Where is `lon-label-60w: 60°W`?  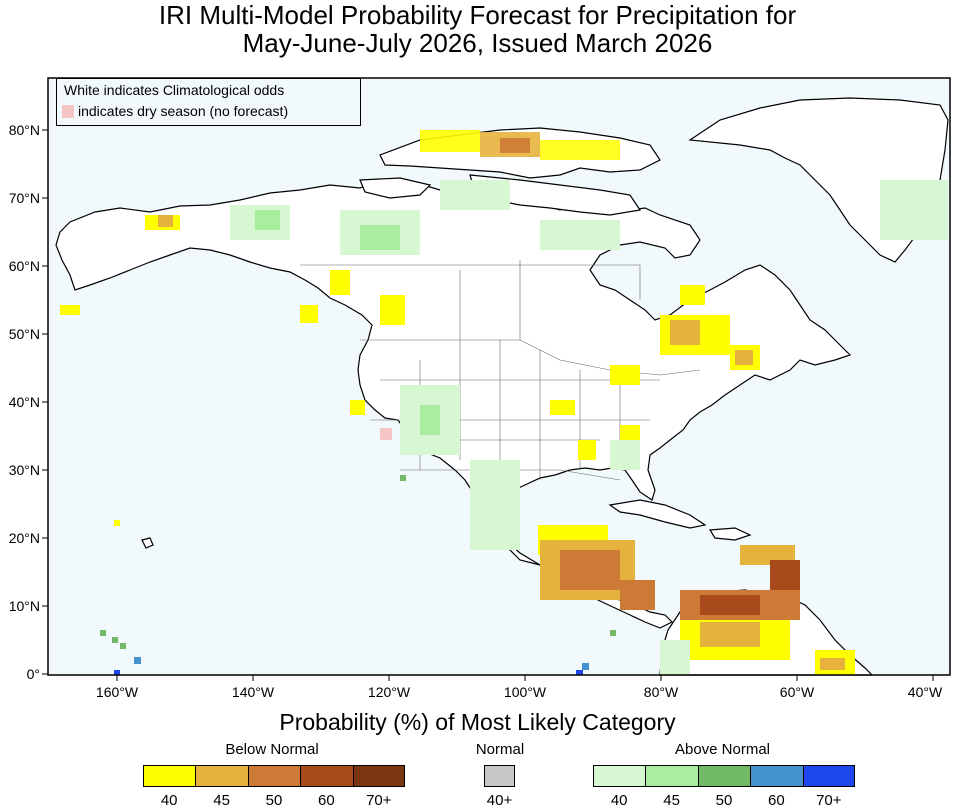 lon-label-60w: 60°W is located at coordinates (797, 692).